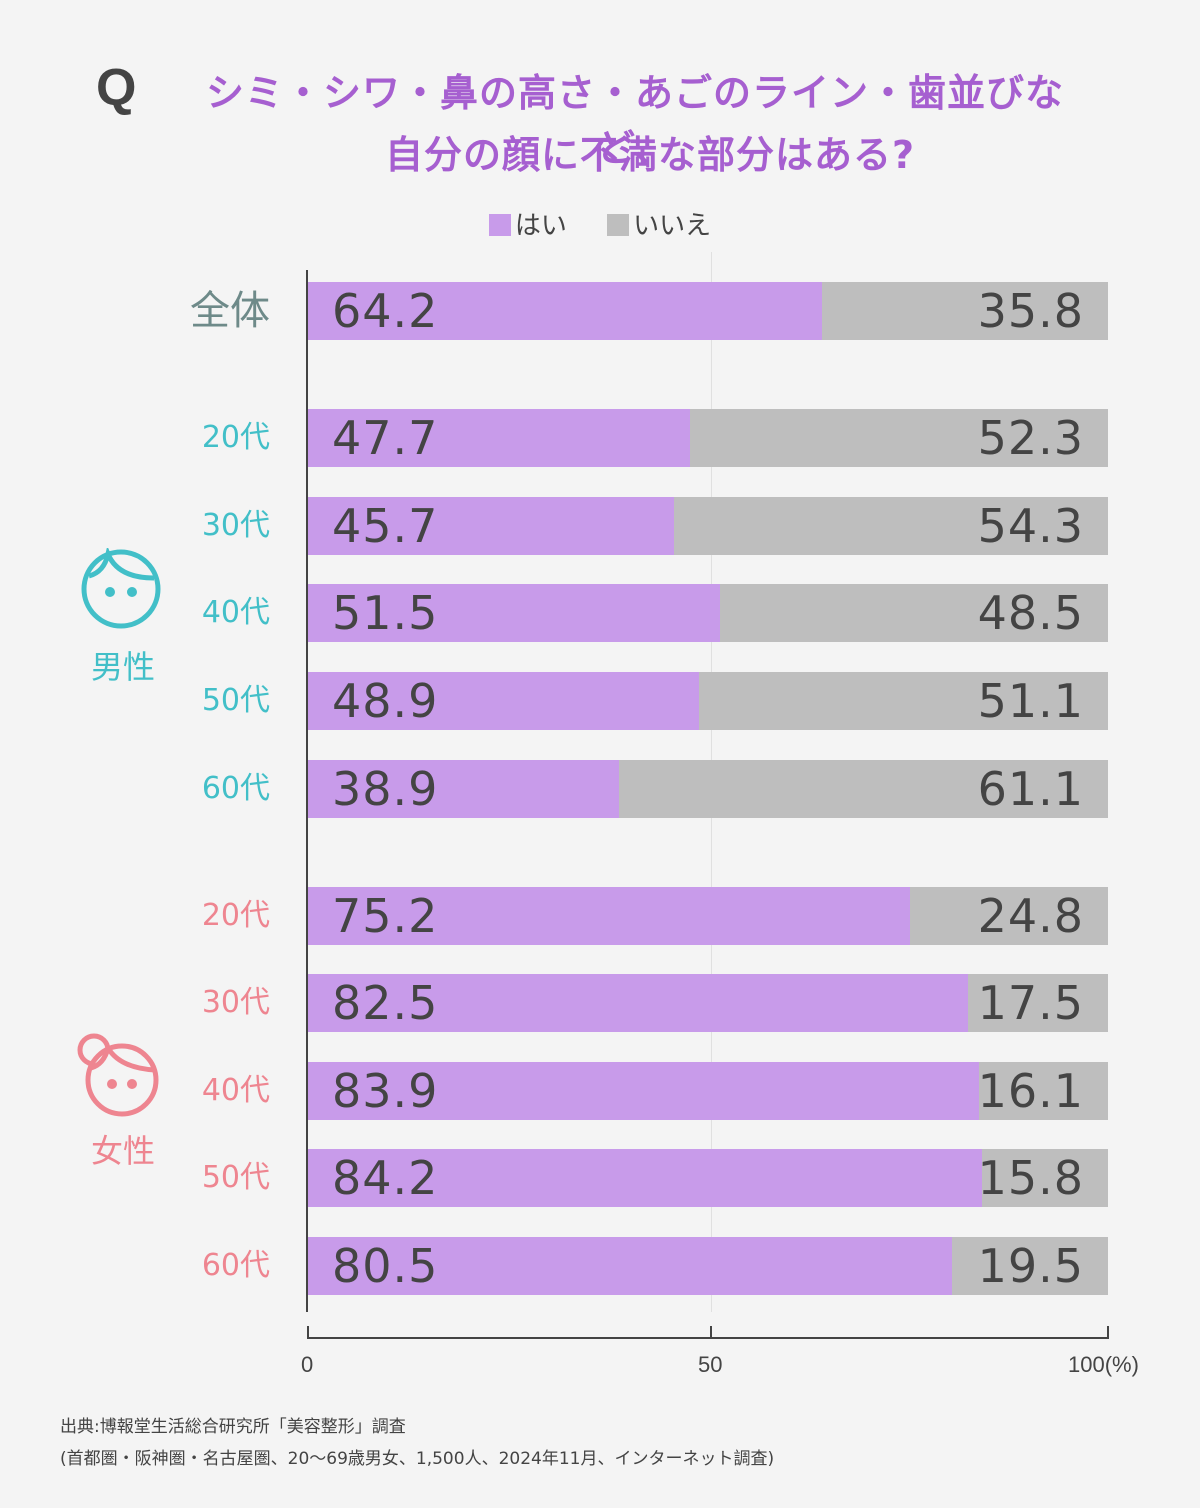  What do you see at coordinates (122, 1151) in the screenshot?
I see `group-label-female: 女性` at bounding box center [122, 1151].